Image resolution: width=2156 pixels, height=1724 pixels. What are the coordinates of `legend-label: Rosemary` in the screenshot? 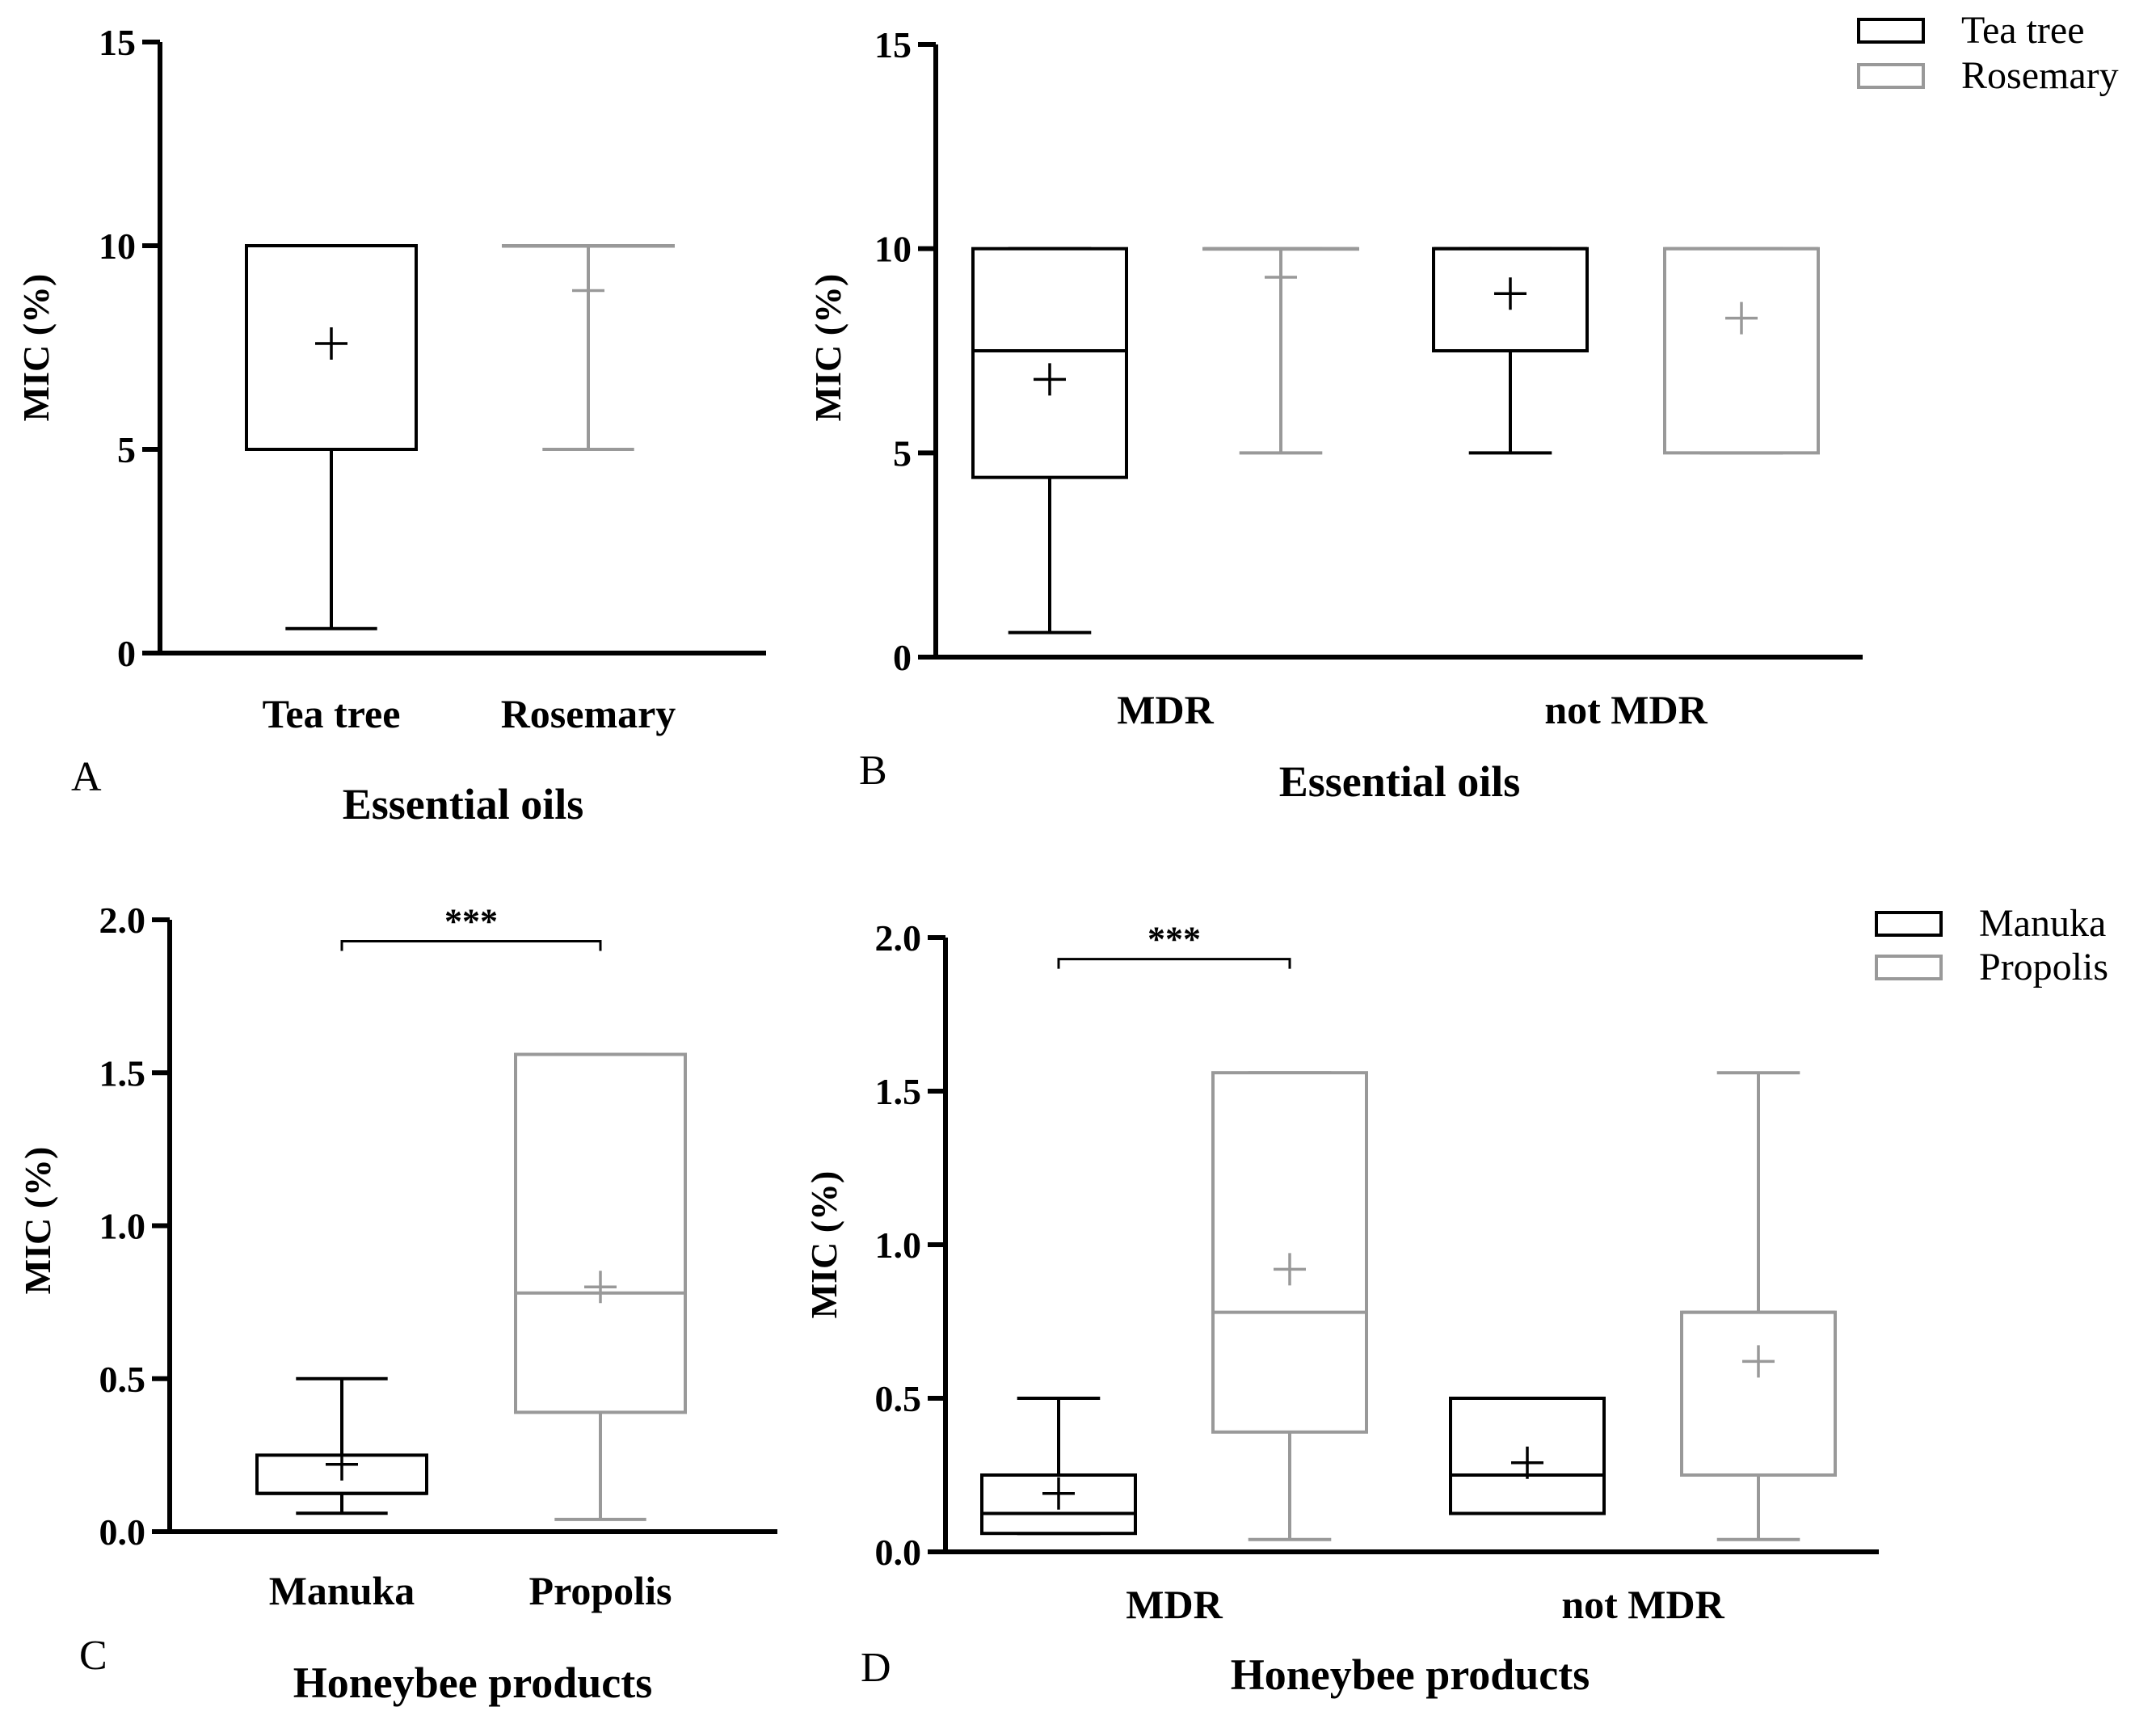 It's located at (2040, 75).